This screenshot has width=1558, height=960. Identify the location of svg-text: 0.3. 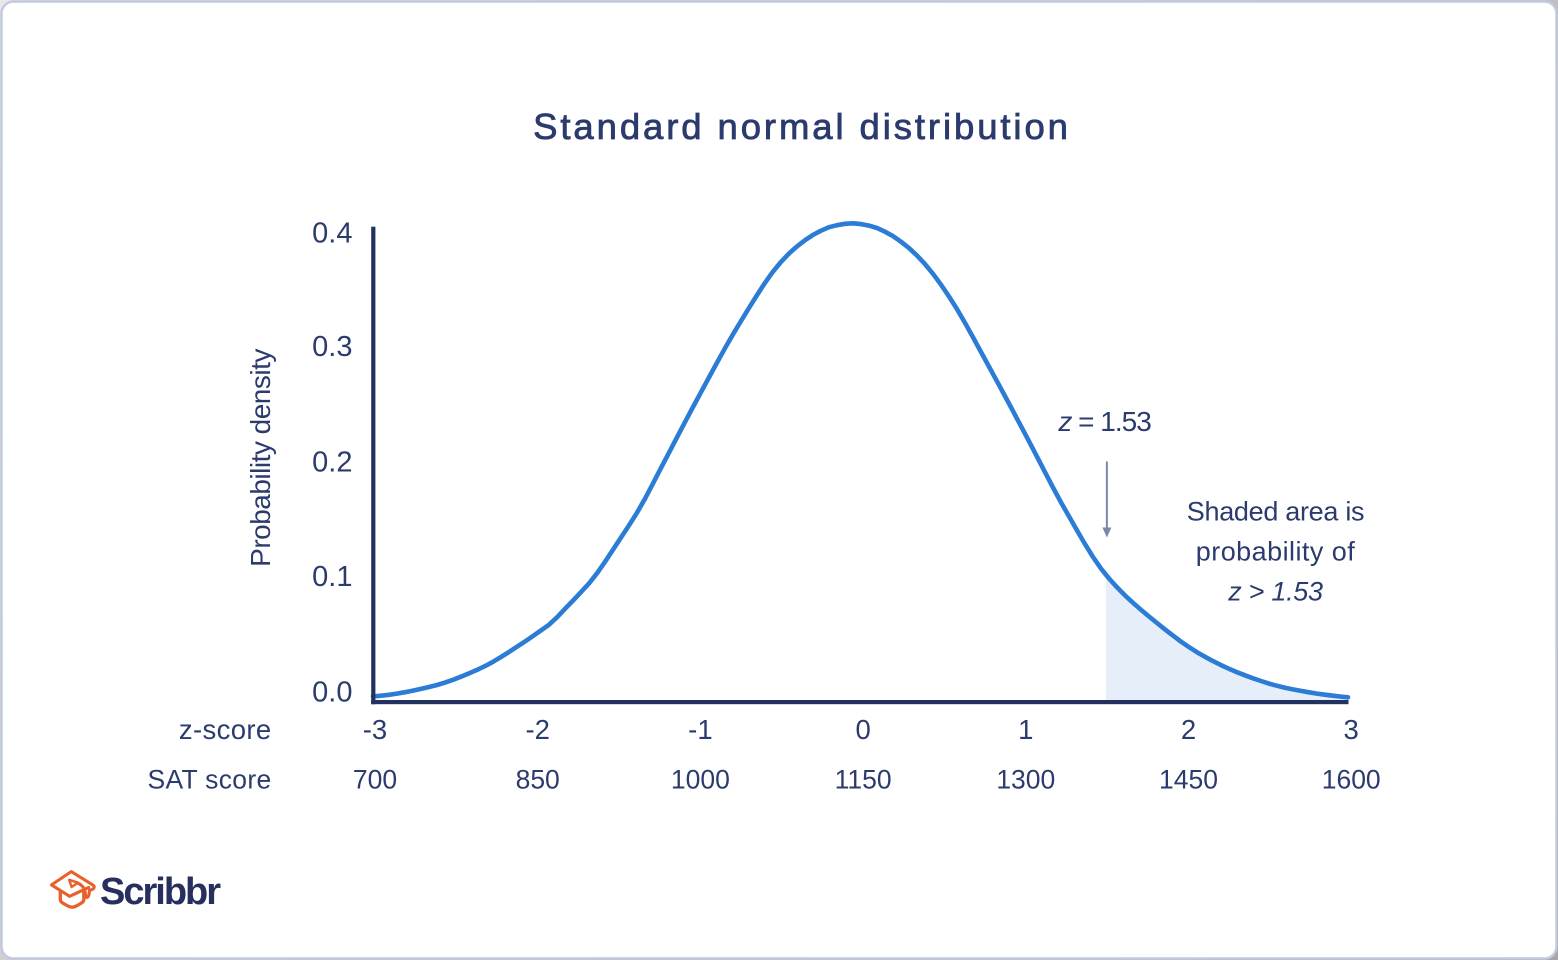
(332, 347).